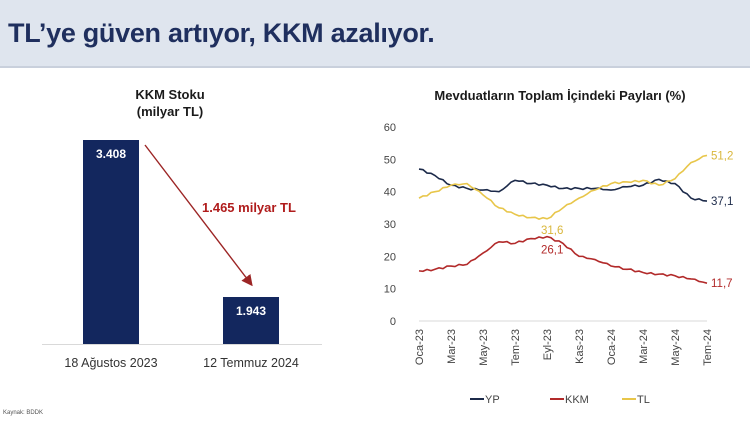  Describe the element at coordinates (390, 193) in the screenshot. I see `y-tick-label: 40` at that location.